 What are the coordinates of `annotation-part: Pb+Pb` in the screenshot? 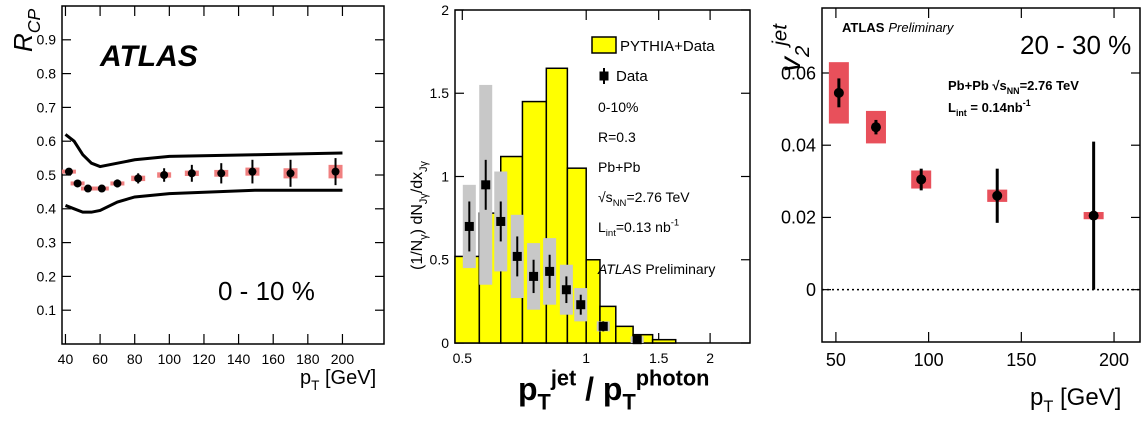 It's located at (619, 167).